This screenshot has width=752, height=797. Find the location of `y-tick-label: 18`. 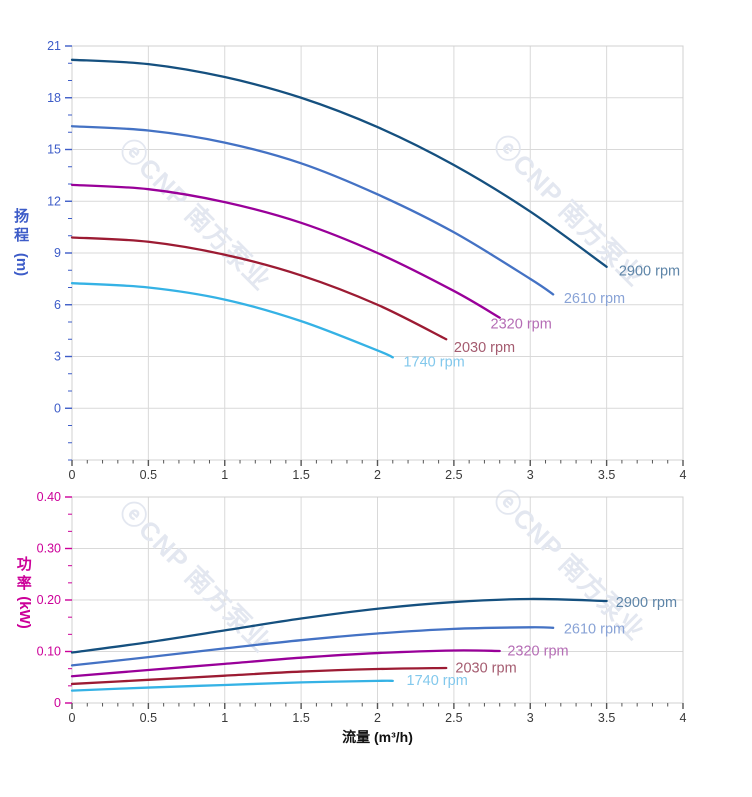

y-tick-label: 18 is located at coordinates (54, 98).